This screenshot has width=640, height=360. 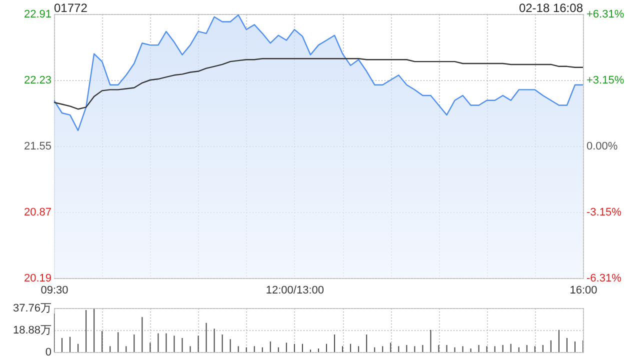 What do you see at coordinates (32, 308) in the screenshot?
I see `y-tick-label: 37.76万` at bounding box center [32, 308].